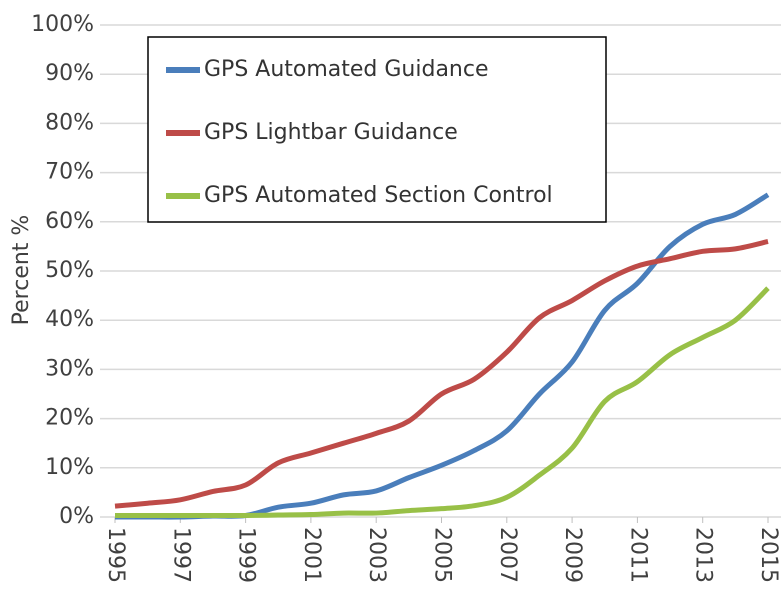 The width and height of the screenshot is (781, 591). Describe the element at coordinates (69, 270) in the screenshot. I see `y-tick-label: 50%` at that location.